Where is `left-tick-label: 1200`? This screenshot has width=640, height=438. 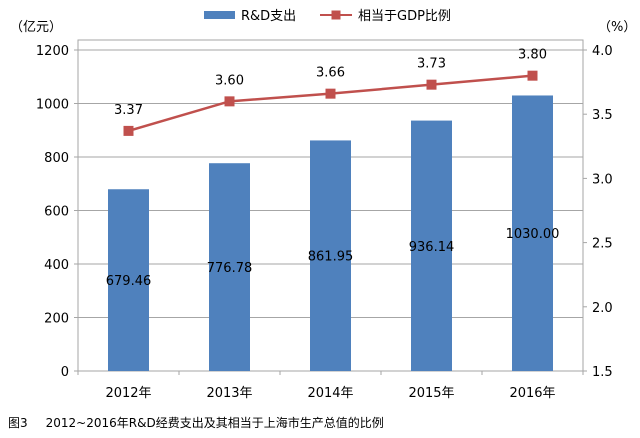 left-tick-label: 1200 is located at coordinates (52, 51).